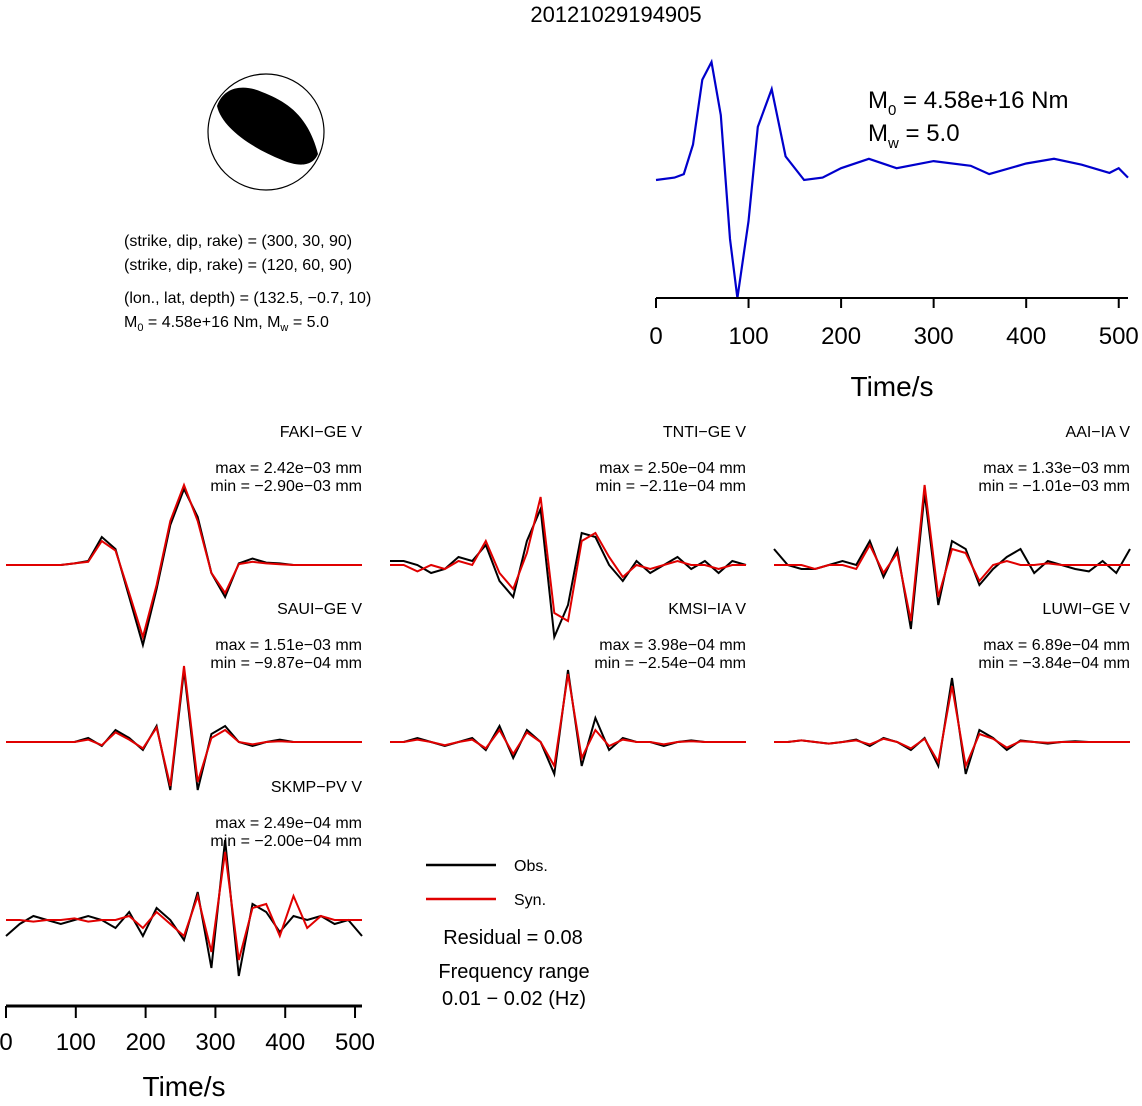 The height and width of the screenshot is (1106, 1142). What do you see at coordinates (655, 336) in the screenshot?
I see `stf-xtick-label: 0` at bounding box center [655, 336].